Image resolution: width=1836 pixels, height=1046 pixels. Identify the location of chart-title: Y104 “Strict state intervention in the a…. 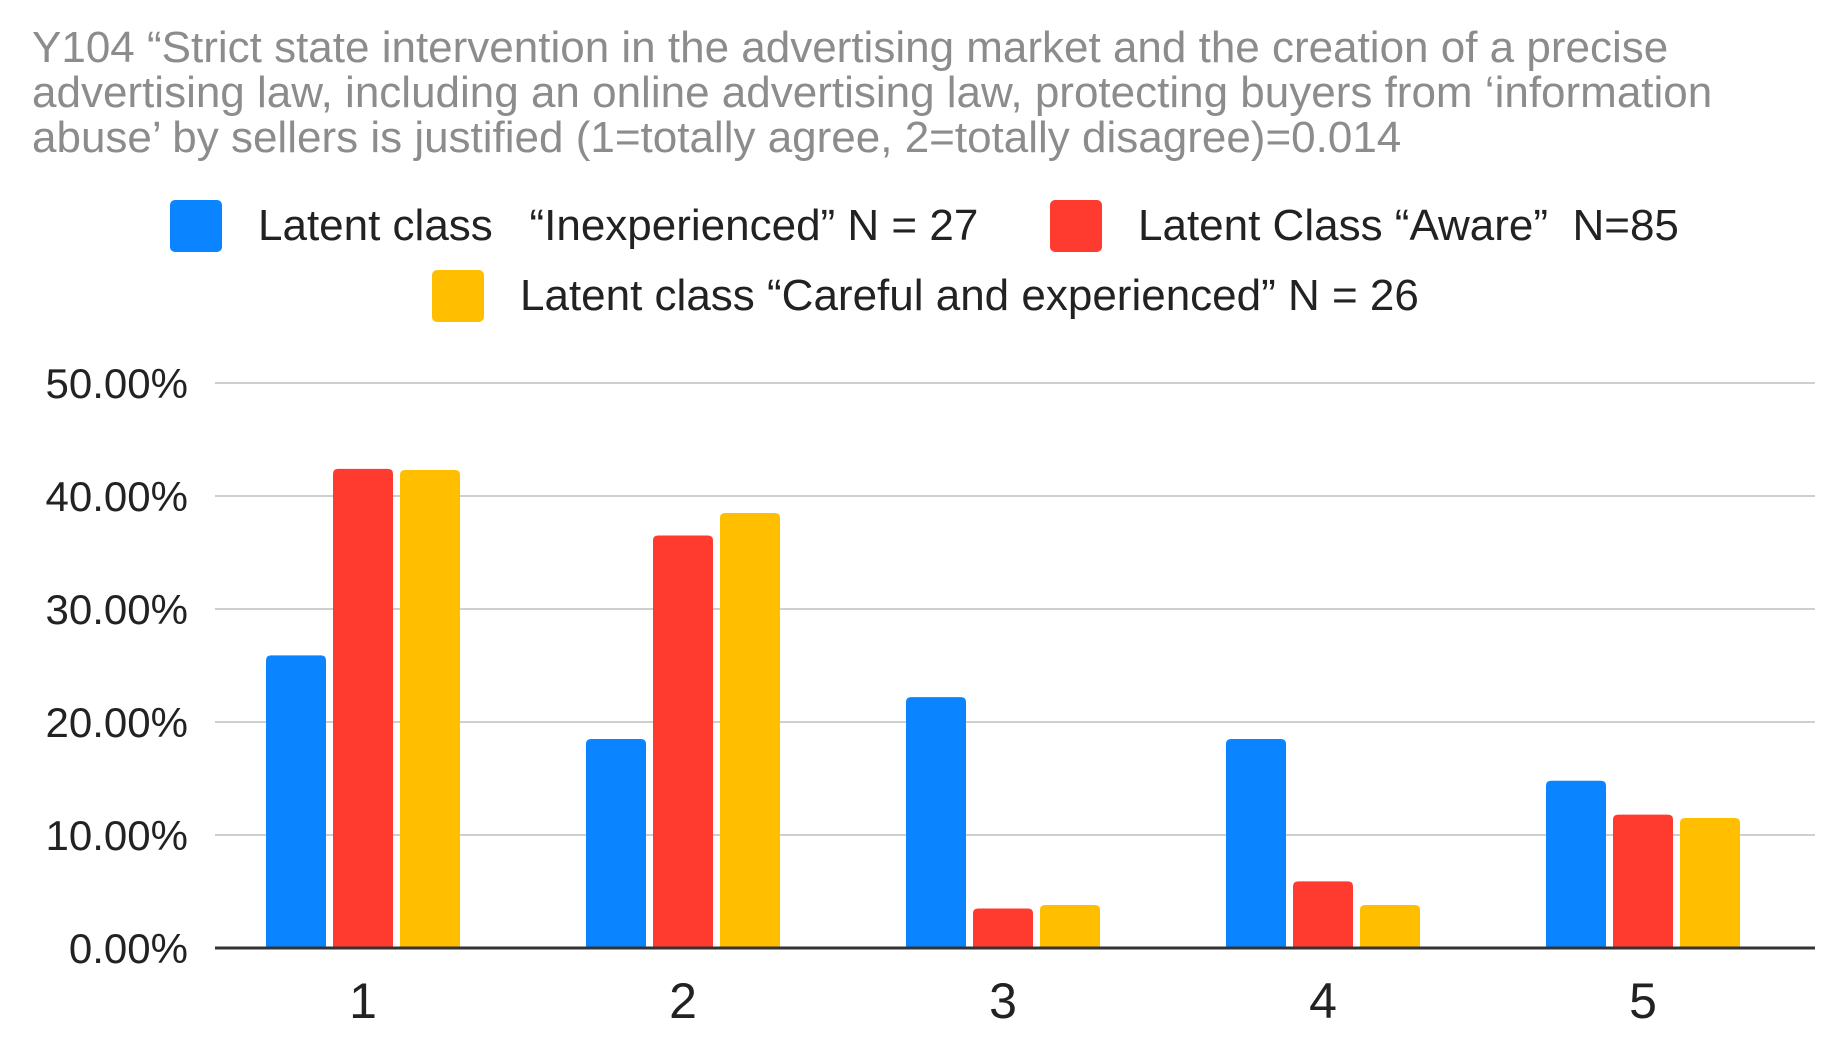
(872, 92).